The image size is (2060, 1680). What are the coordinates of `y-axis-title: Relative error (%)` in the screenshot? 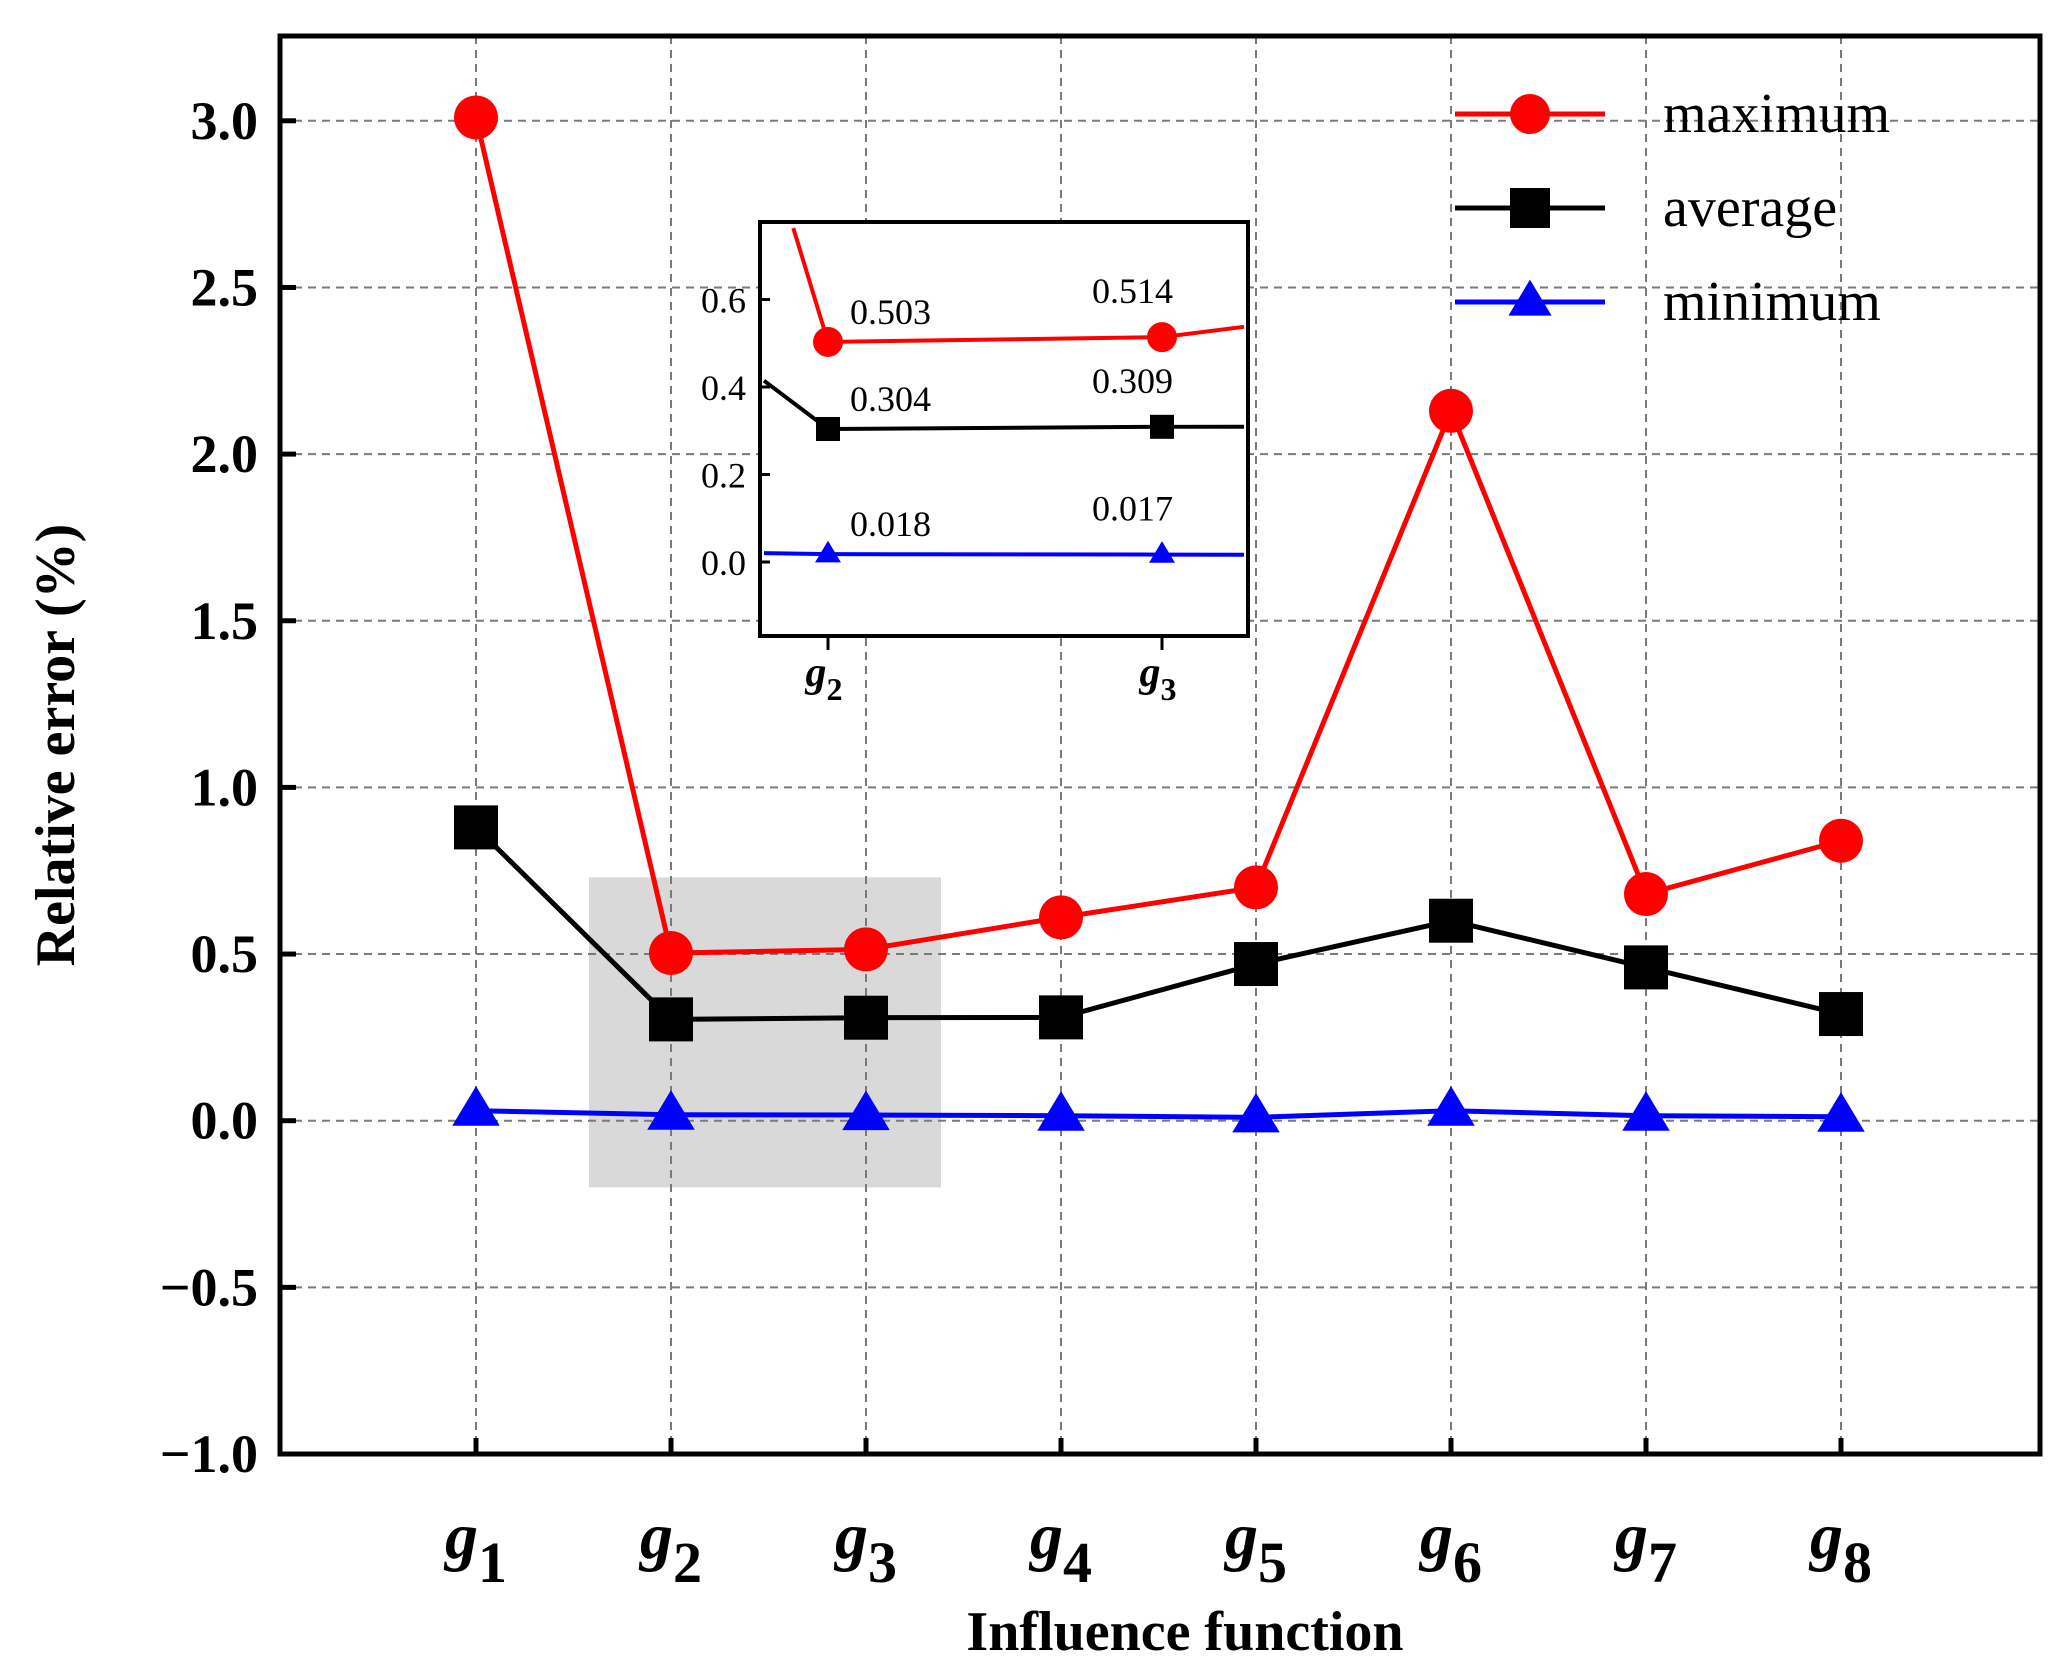 It's located at (56, 745).